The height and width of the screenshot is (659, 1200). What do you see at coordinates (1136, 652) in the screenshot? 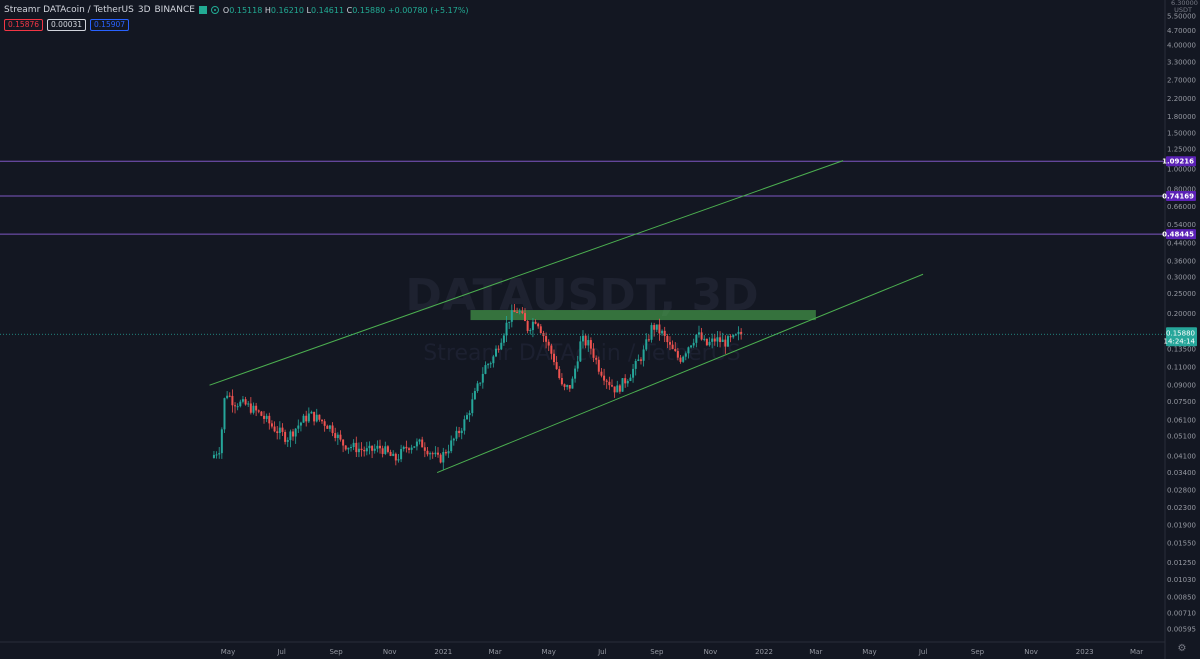
I see `time-tick-label: Mar` at bounding box center [1136, 652].